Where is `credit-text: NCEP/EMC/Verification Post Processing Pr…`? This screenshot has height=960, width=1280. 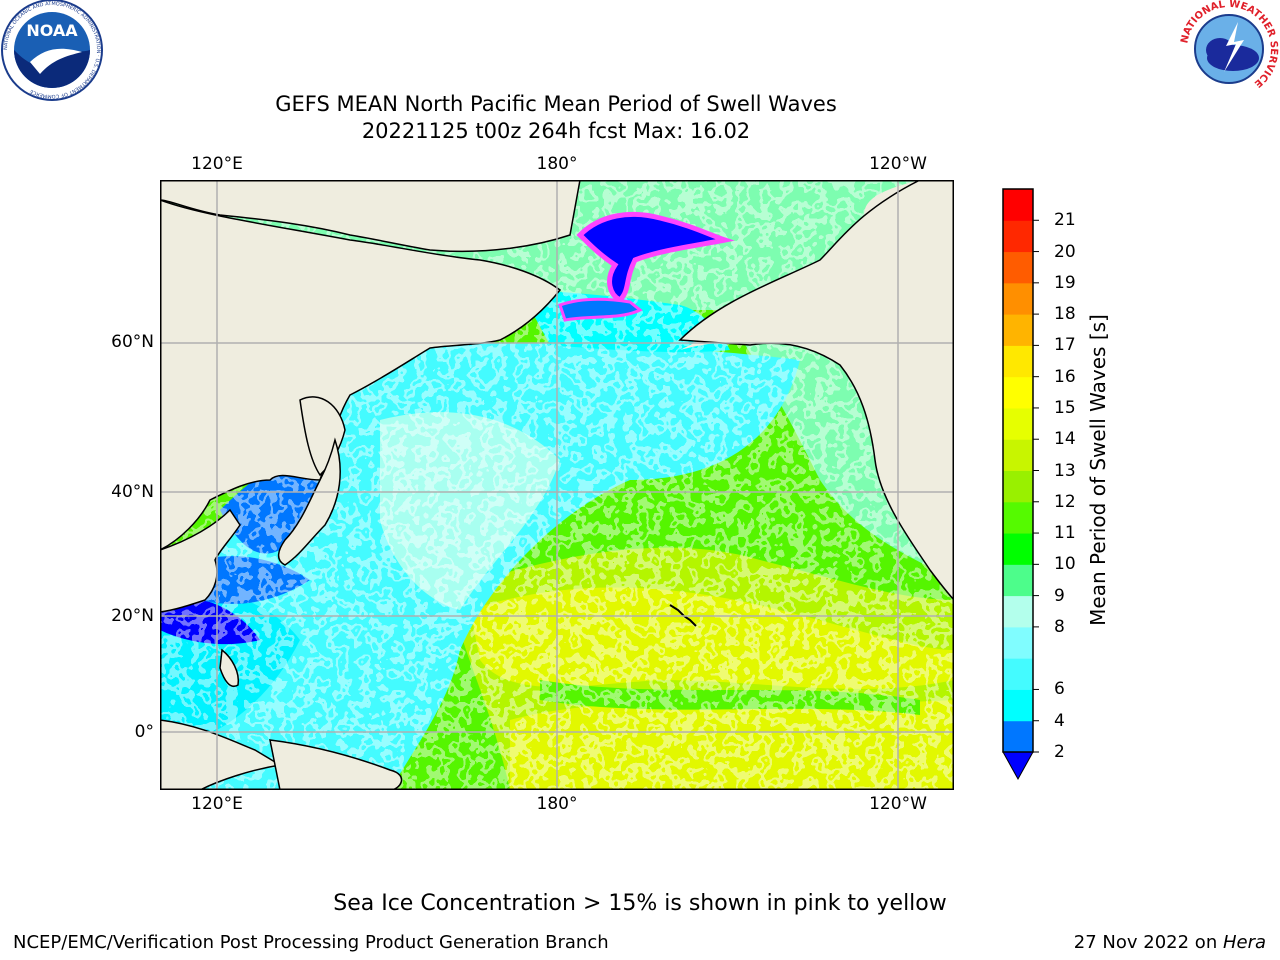
credit-text: NCEP/EMC/Verification Post Processing Pr… is located at coordinates (311, 942).